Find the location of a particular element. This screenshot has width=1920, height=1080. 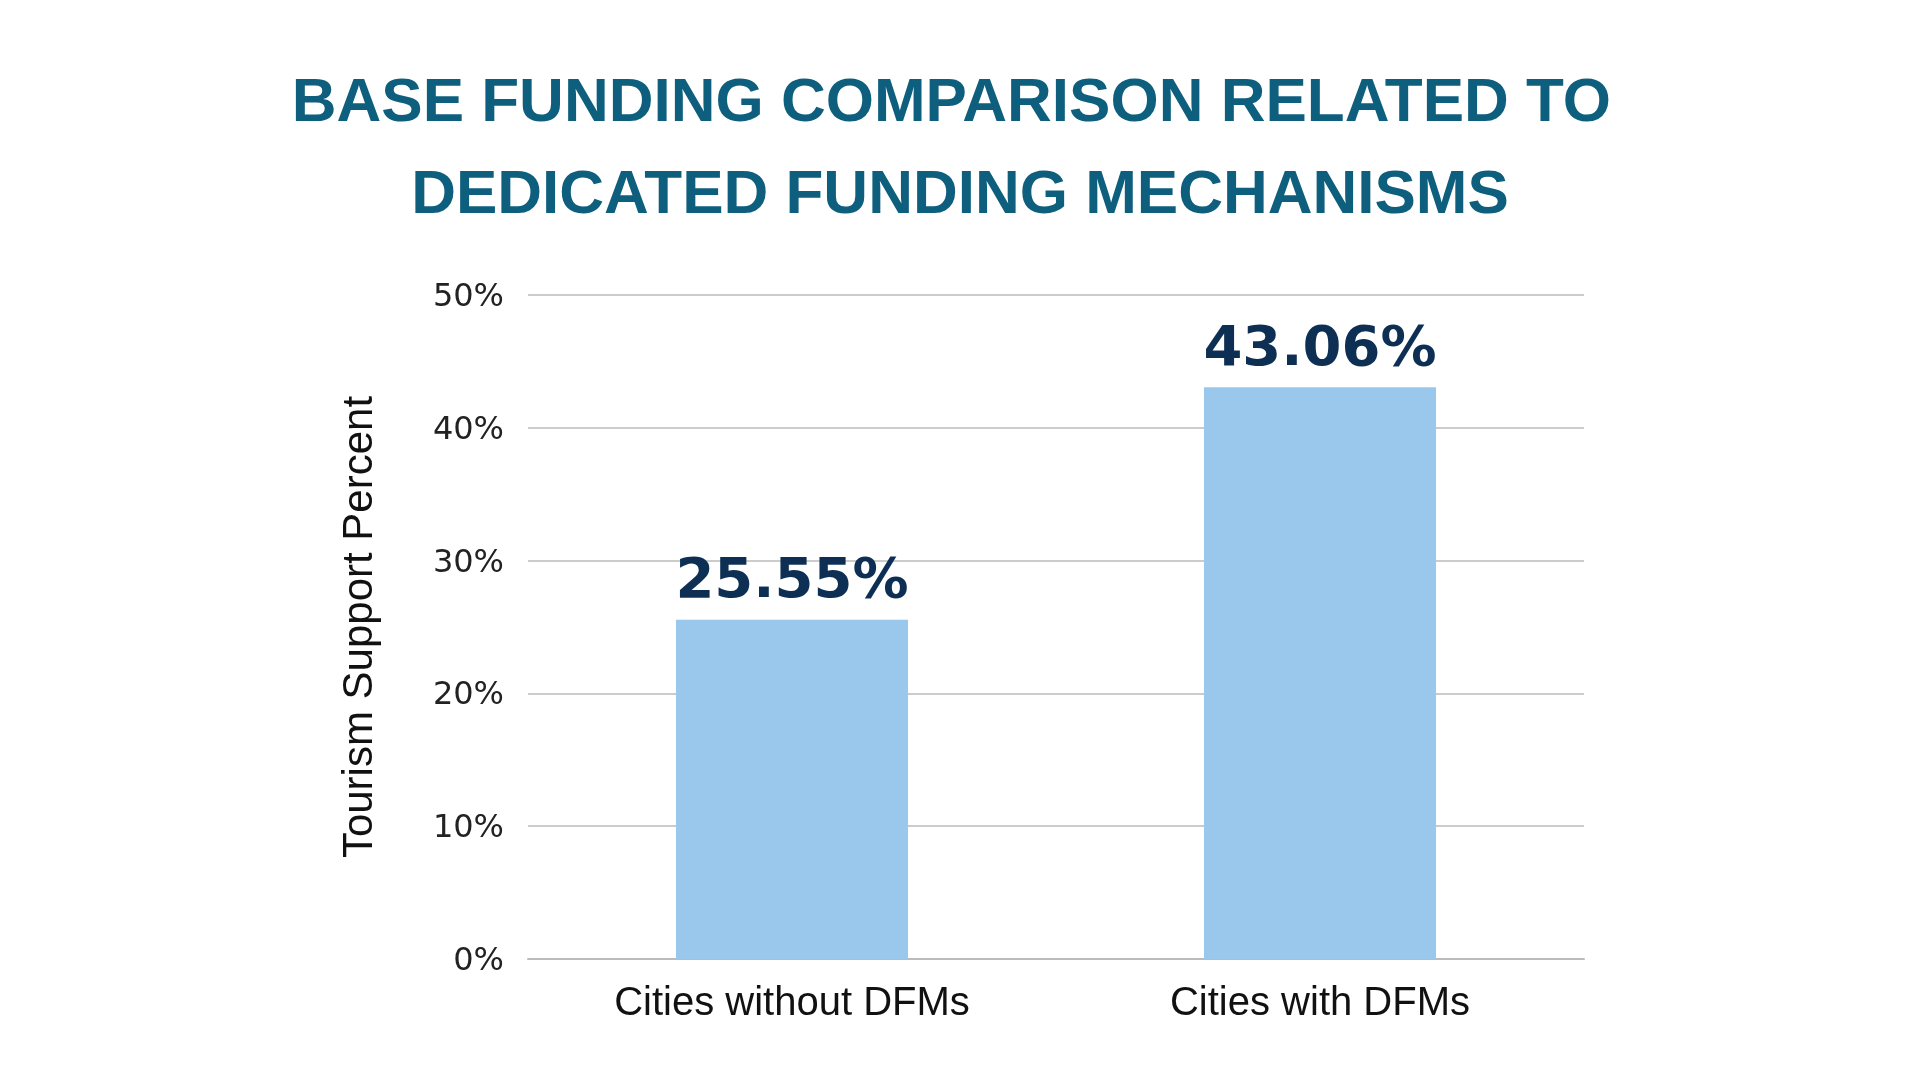

y-tick-label: 10% is located at coordinates (468, 826).